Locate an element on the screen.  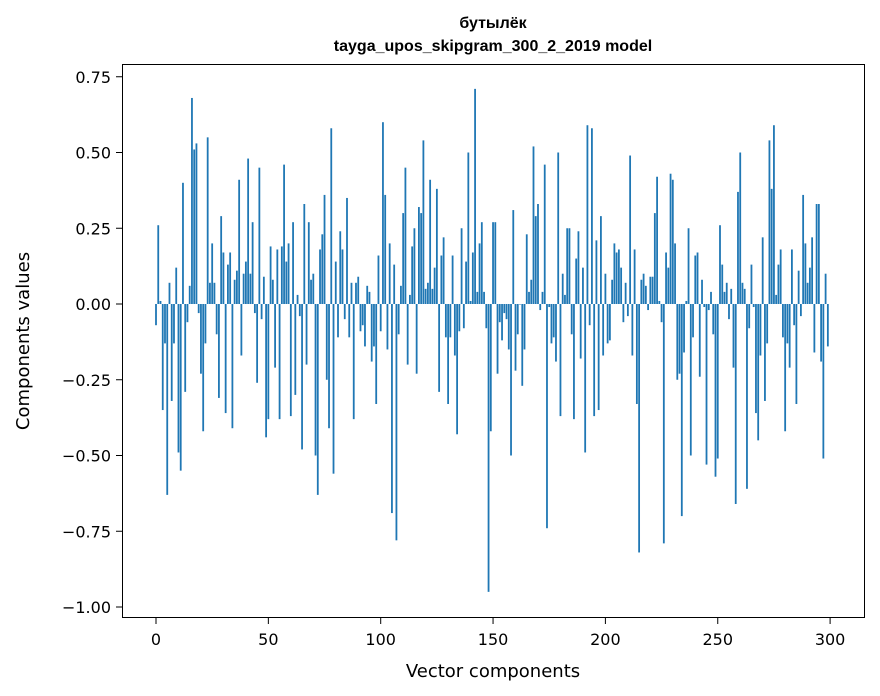
x-axis: 0 50 100 150 200 250 300 is located at coordinates (498, 633).